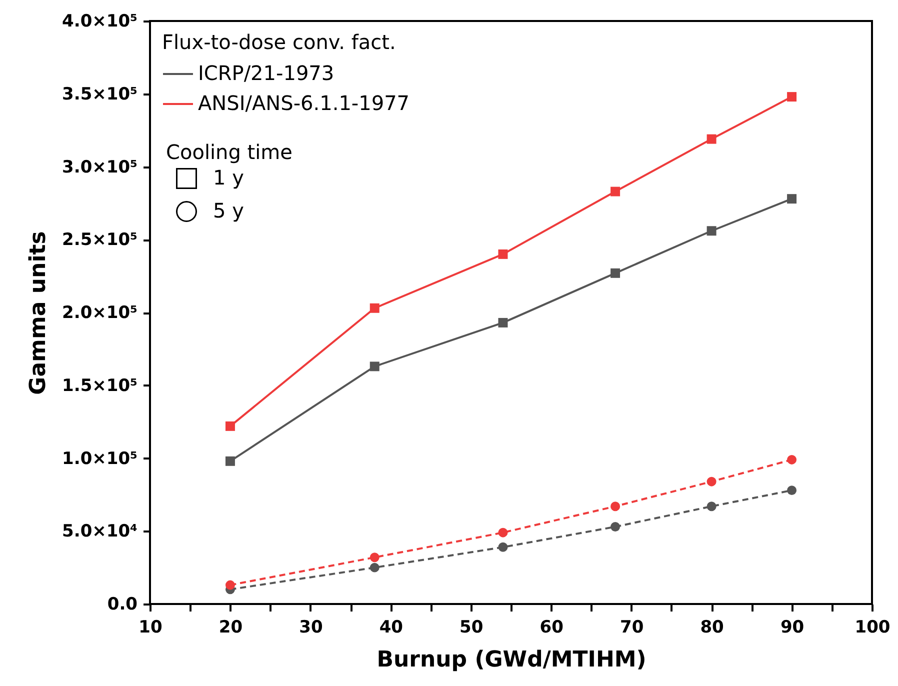 The width and height of the screenshot is (898, 686). I want to click on x-tick-label: 60, so click(552, 628).